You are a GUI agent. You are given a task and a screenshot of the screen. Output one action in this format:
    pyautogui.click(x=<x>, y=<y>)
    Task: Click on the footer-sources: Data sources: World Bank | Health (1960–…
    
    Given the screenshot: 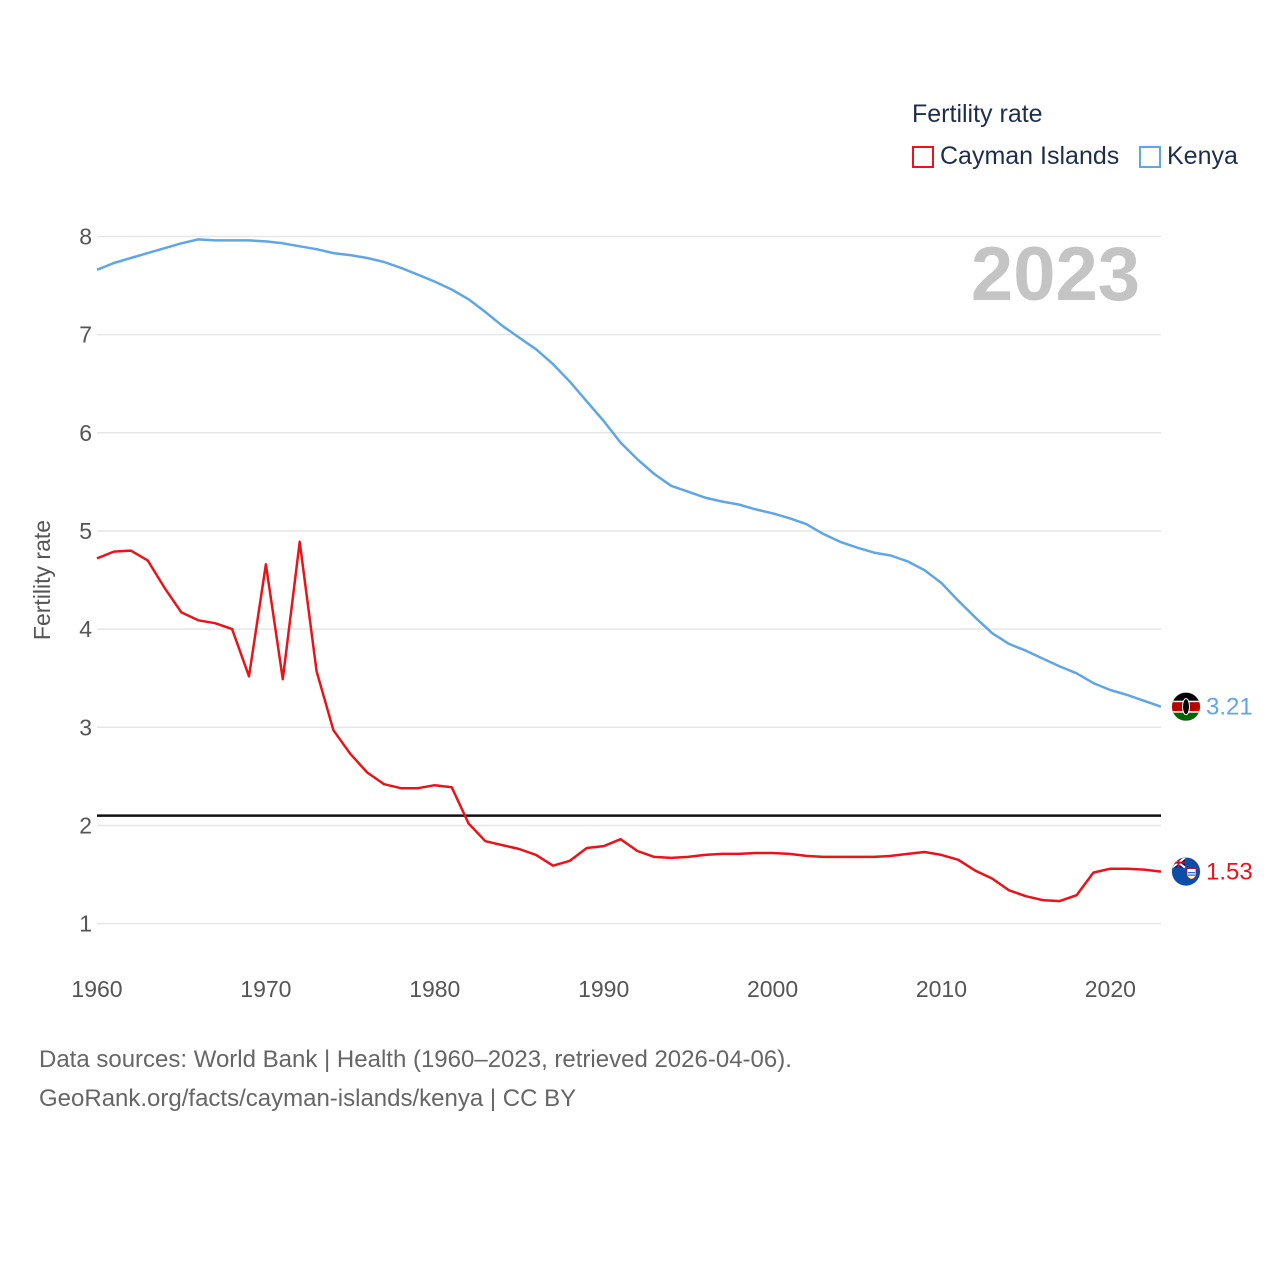 What is the action you would take?
    pyautogui.click(x=415, y=1059)
    